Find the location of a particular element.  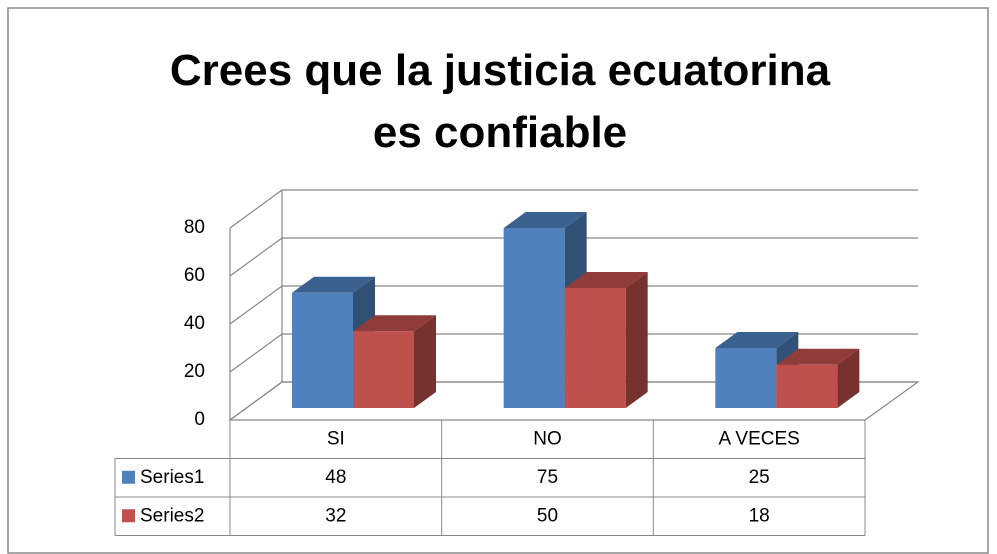

x-tick-label: NO is located at coordinates (547, 438).